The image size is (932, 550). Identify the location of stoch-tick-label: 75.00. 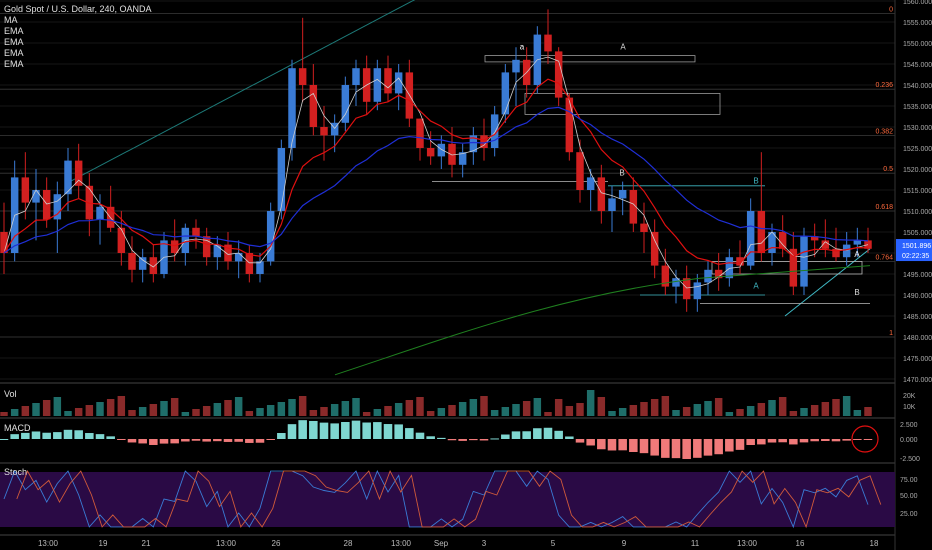
(909, 480).